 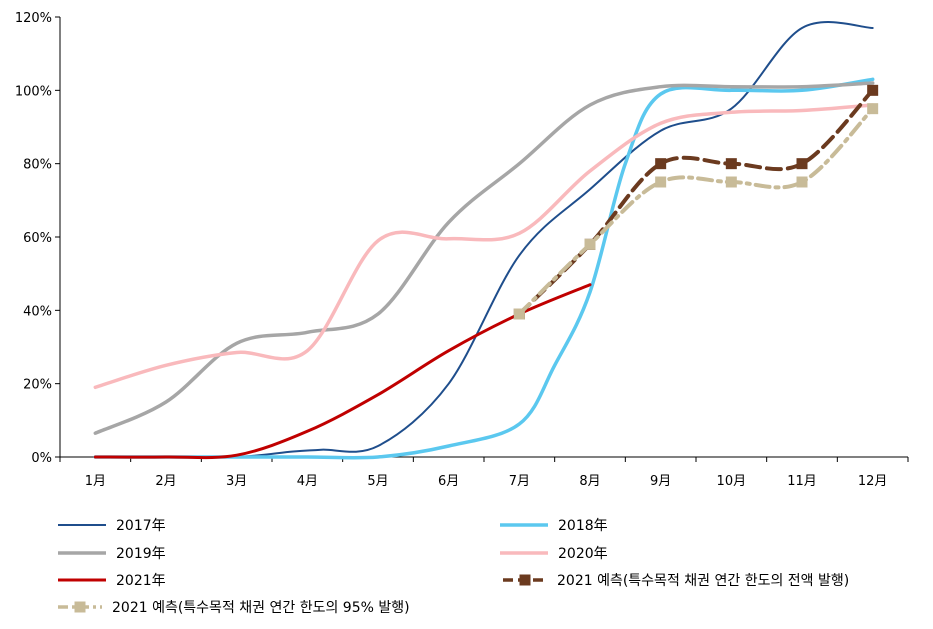 I want to click on legend-label-4: 2021年, so click(x=141, y=581).